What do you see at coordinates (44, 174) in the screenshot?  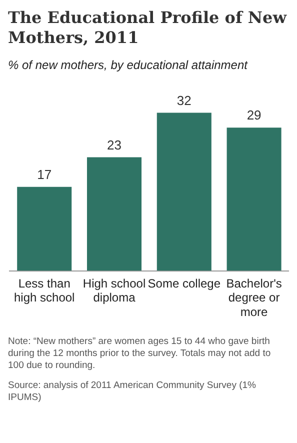 I see `data-label: 17` at bounding box center [44, 174].